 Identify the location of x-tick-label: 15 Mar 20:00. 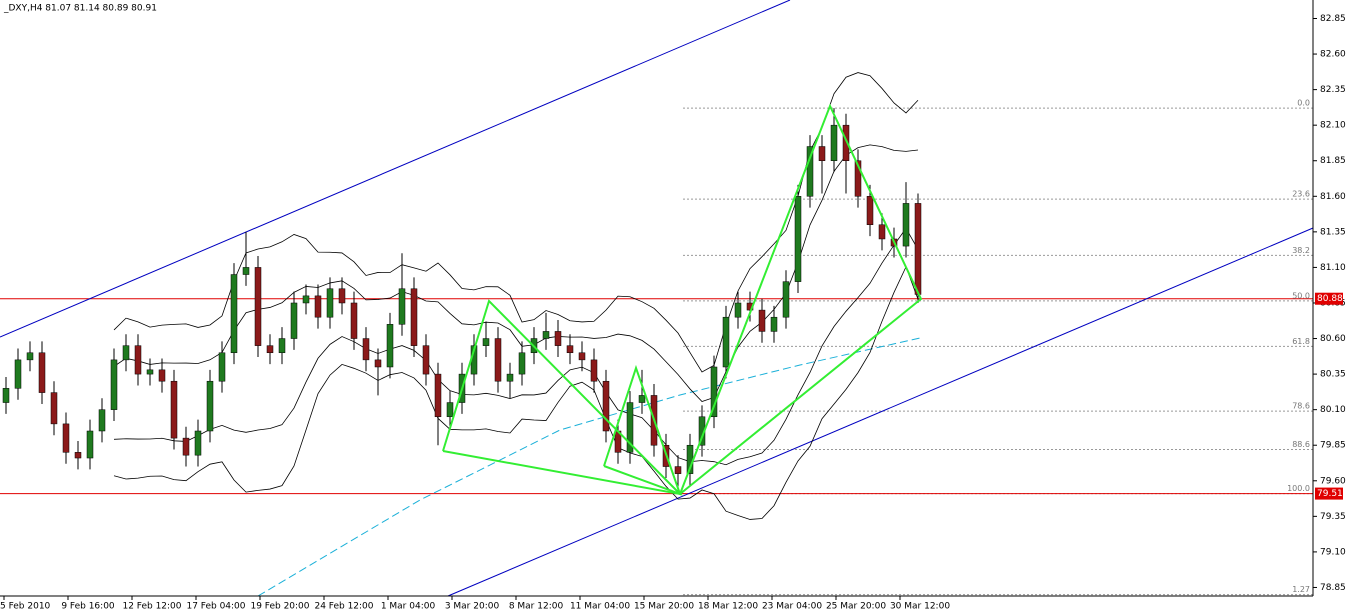
(664, 607).